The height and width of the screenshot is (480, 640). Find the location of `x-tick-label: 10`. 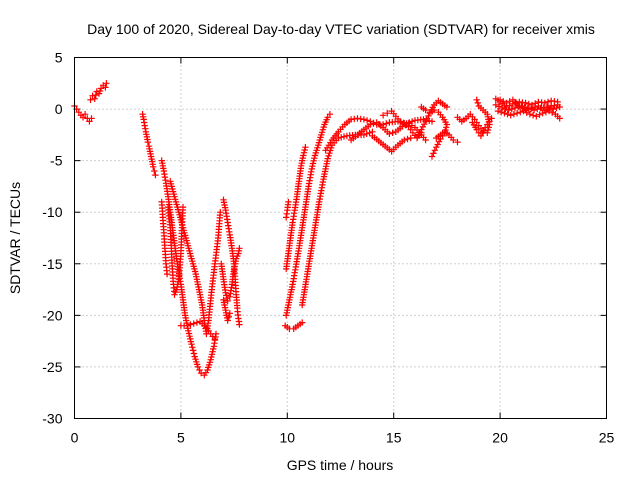

x-tick-label: 10 is located at coordinates (288, 438).